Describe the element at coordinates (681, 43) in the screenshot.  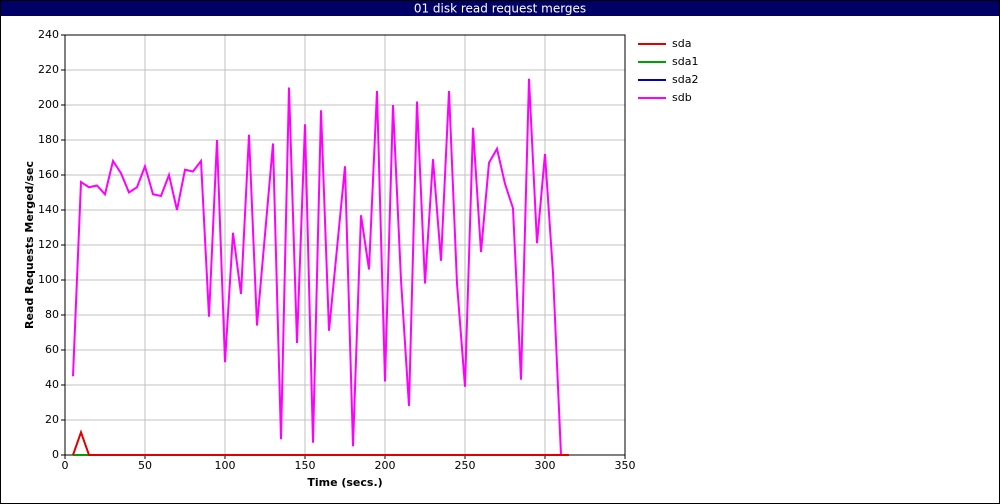
I see `legend-label: sda` at that location.